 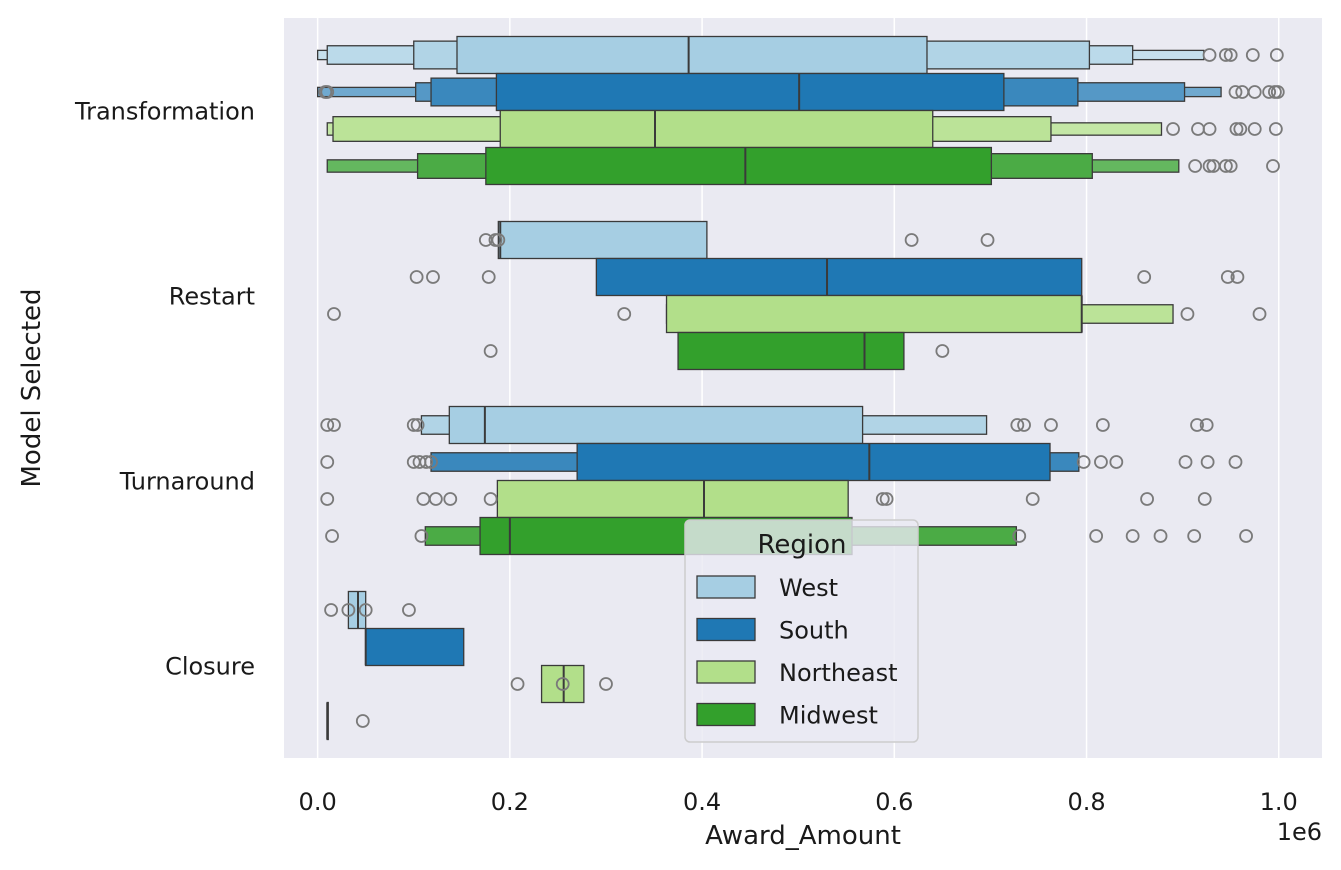 I want to click on x-tick-label: 1.0, so click(x=1279, y=802).